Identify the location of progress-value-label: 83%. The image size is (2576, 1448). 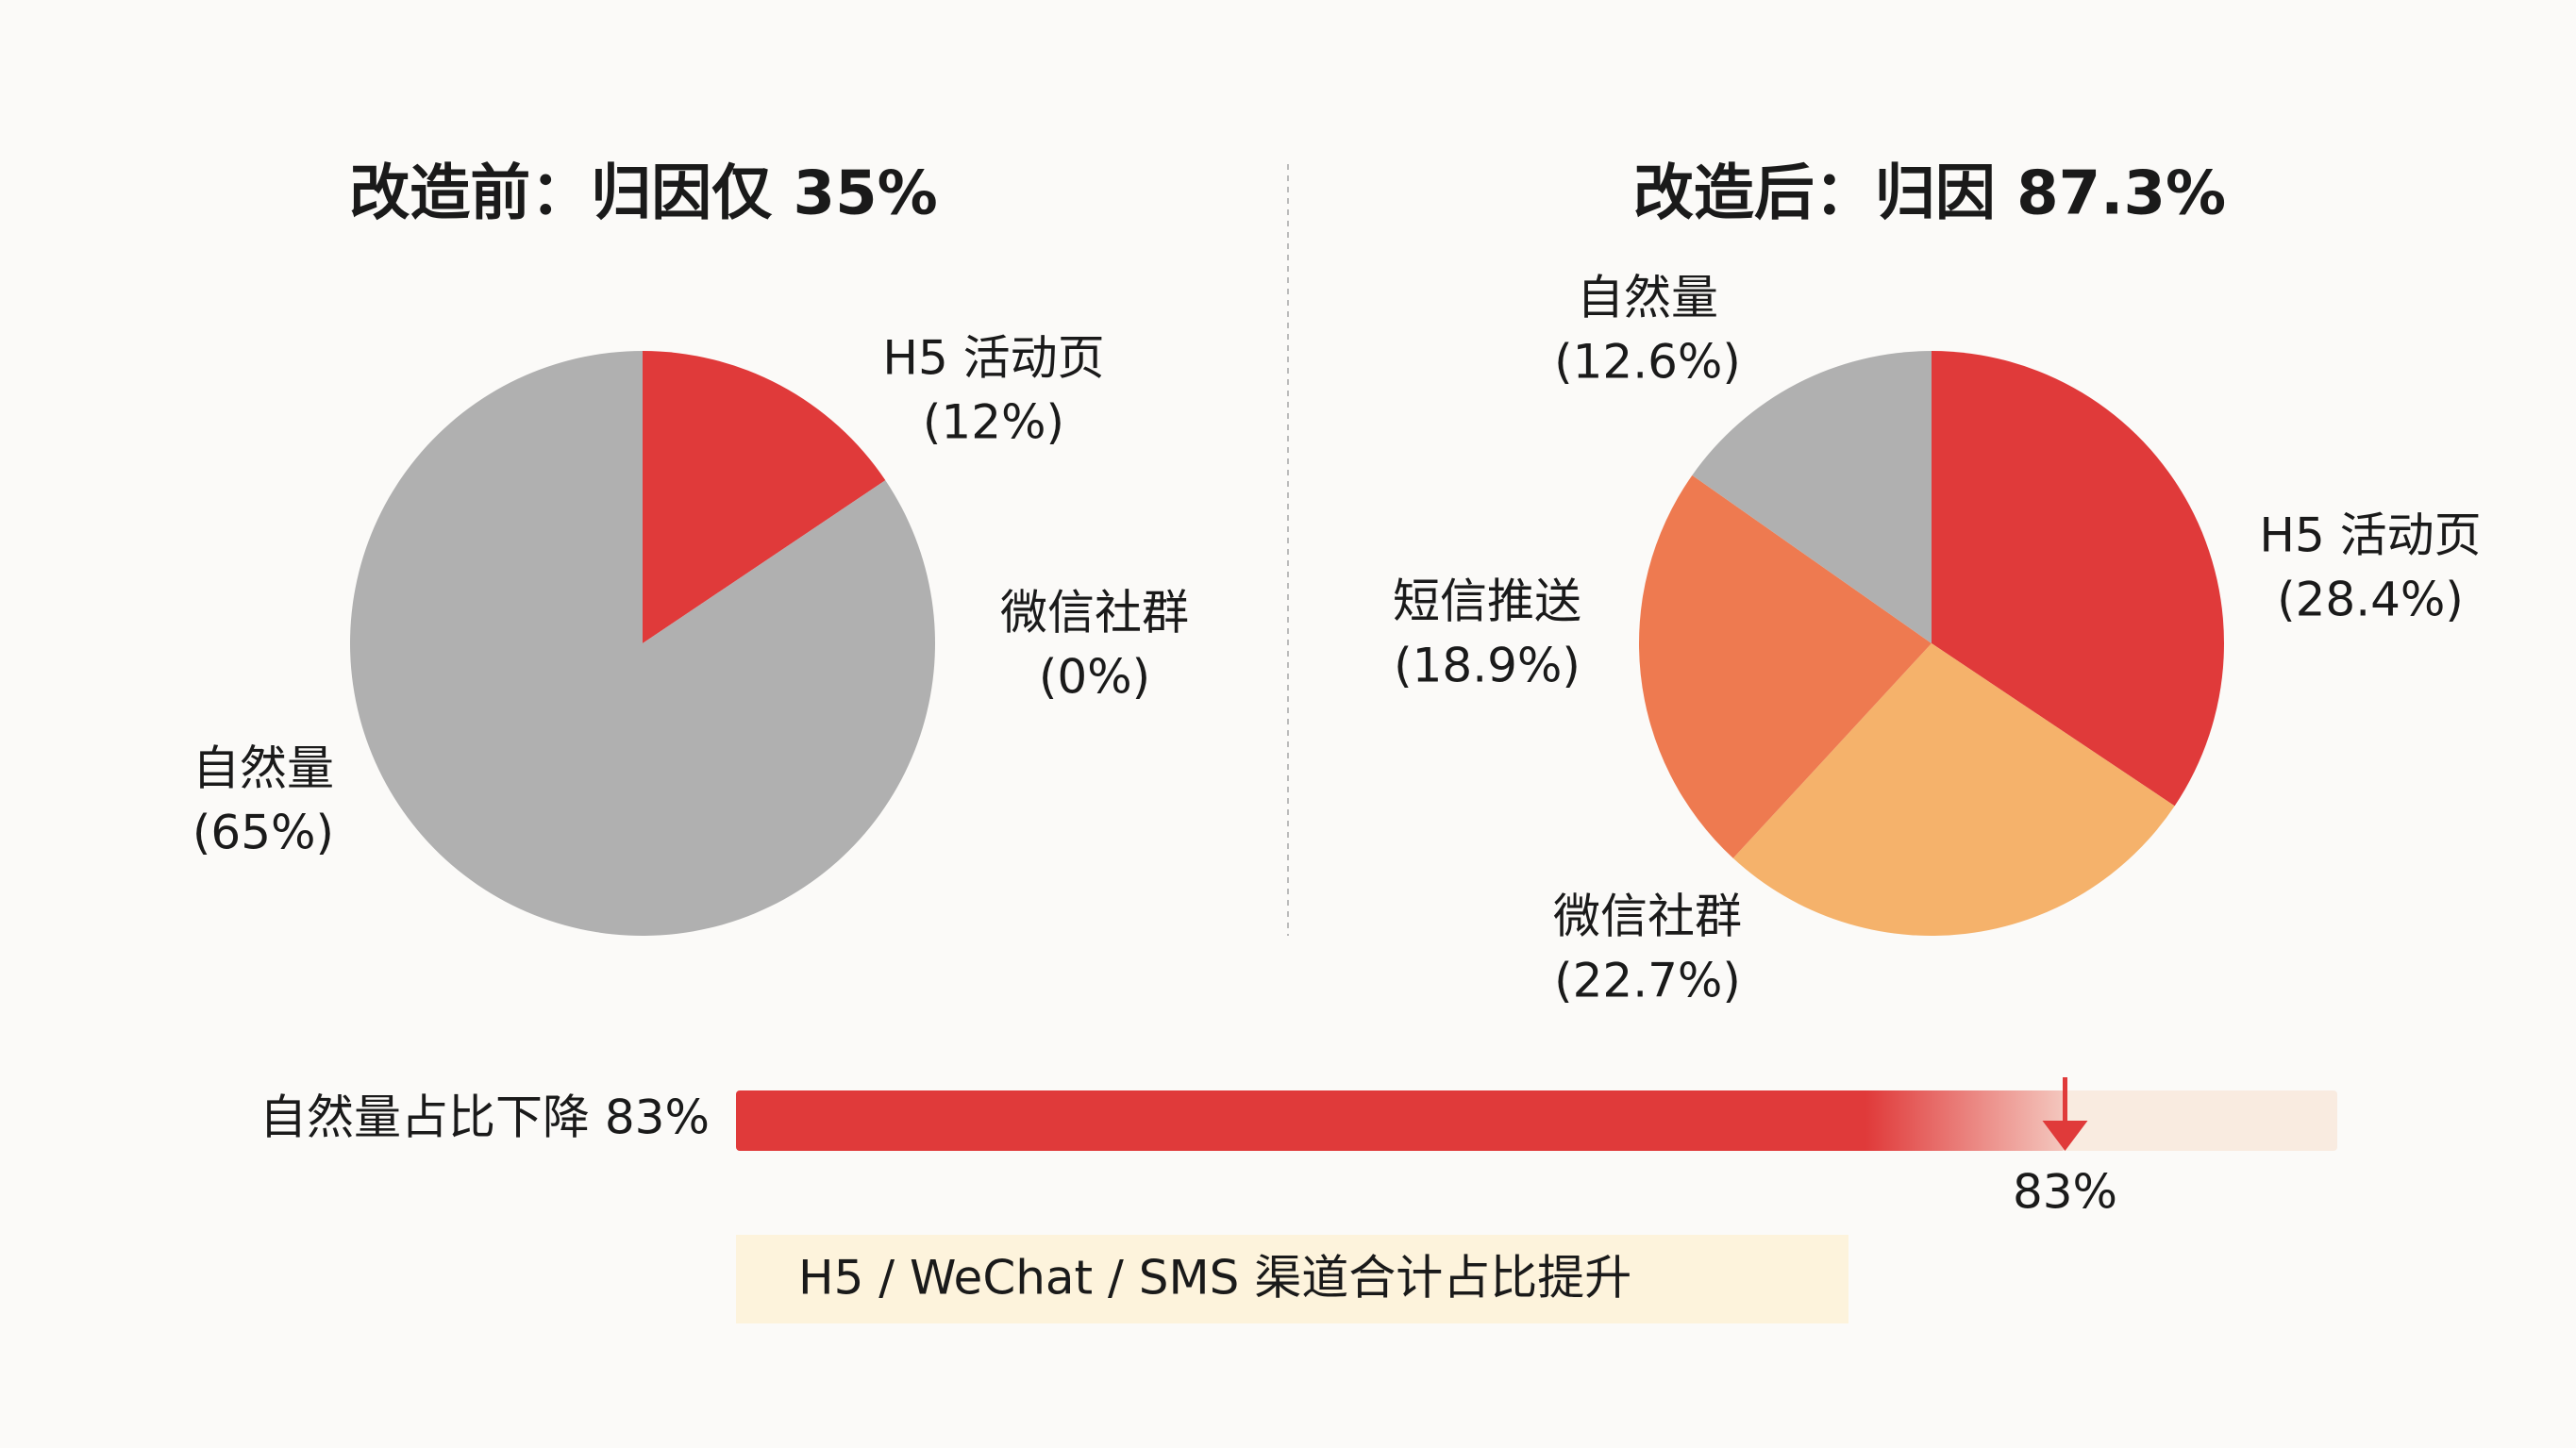
(2065, 1192).